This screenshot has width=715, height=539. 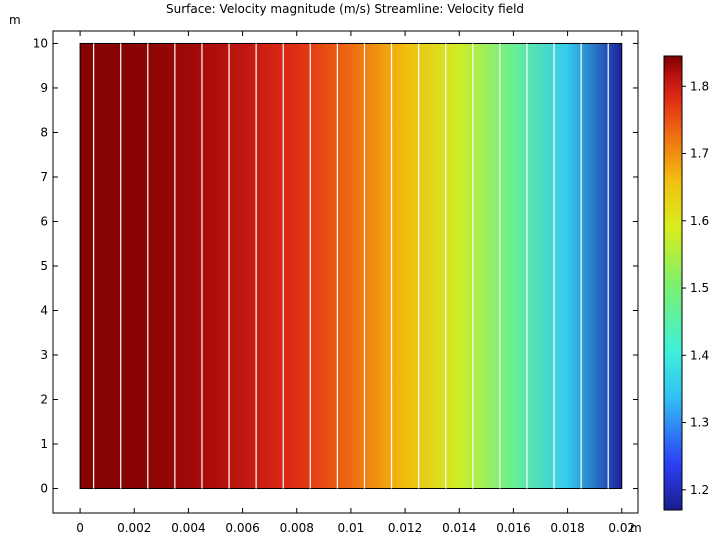 I want to click on x-tick-label: 0.016, so click(x=513, y=528).